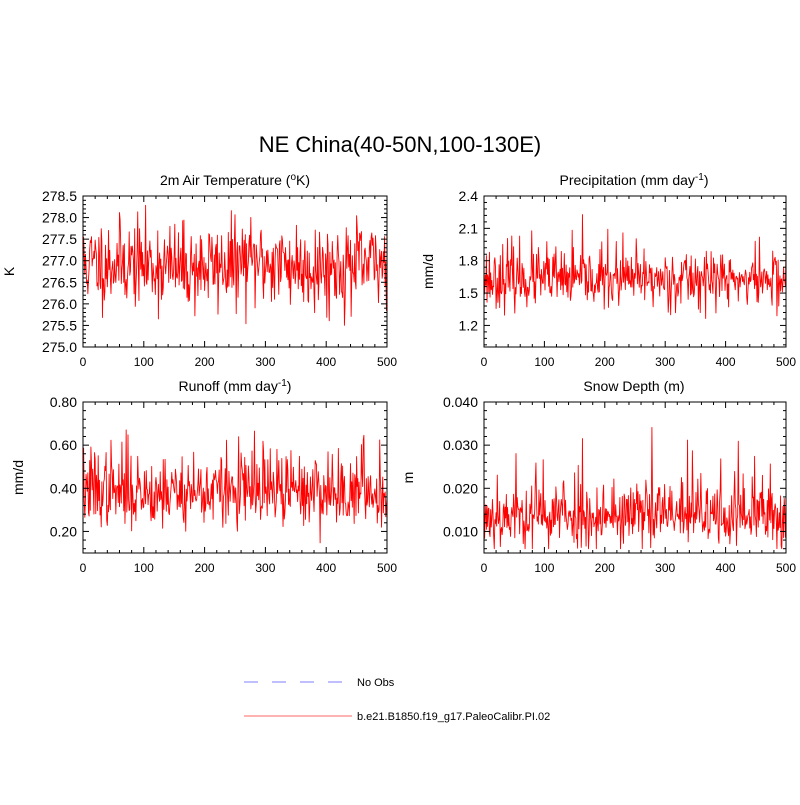 The width and height of the screenshot is (800, 805). What do you see at coordinates (235, 180) in the screenshot?
I see `panel-title: 2m Air Temperature (oK)` at bounding box center [235, 180].